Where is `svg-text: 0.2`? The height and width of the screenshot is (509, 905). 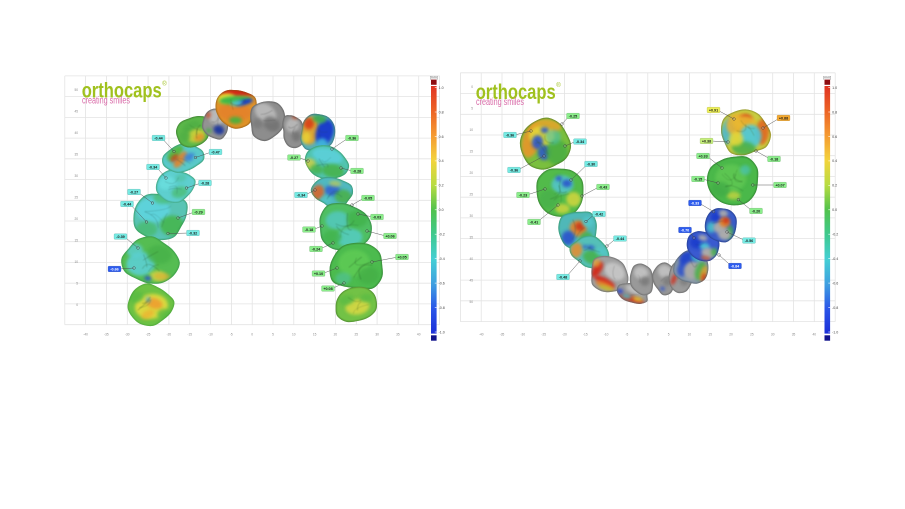 svg-text: 0.2 is located at coordinates (441, 186).